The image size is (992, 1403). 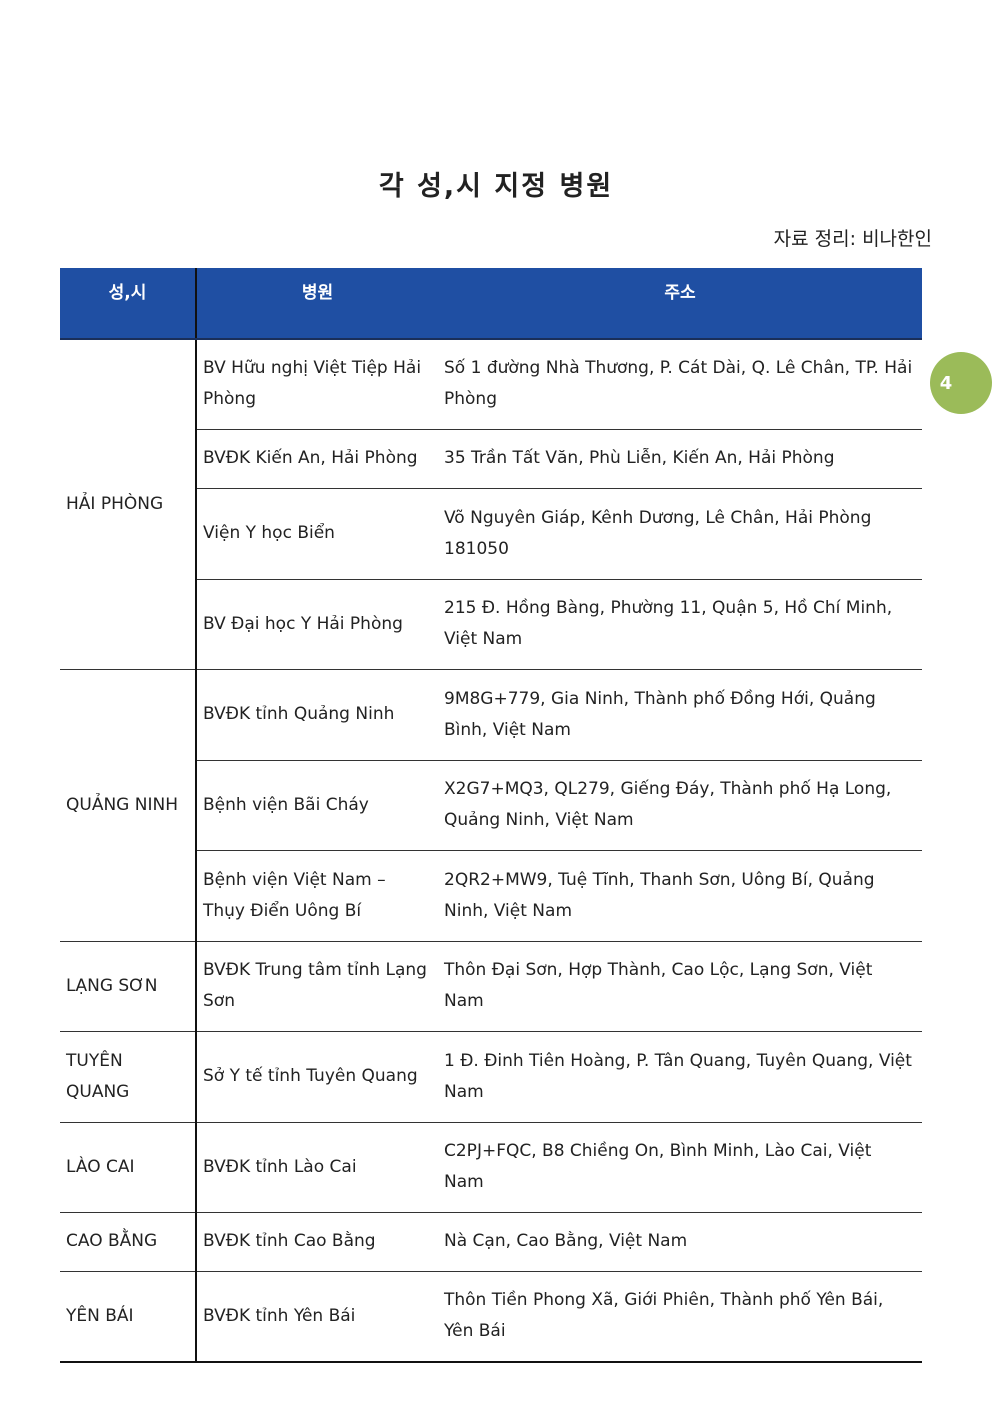 What do you see at coordinates (317, 304) in the screenshot?
I see `header-hospital: 병원` at bounding box center [317, 304].